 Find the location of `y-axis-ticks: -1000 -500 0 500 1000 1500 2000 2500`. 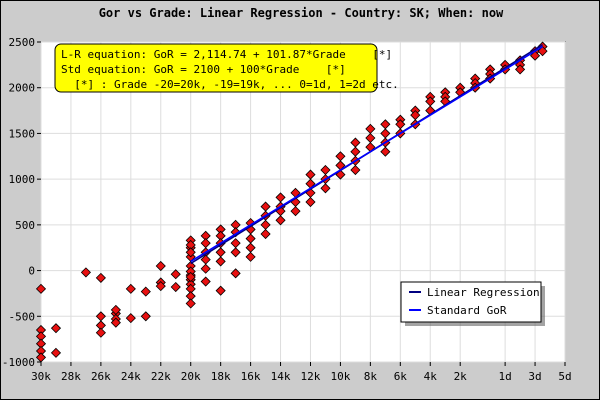

y-axis-ticks: -1000 -500 0 500 1000 1500 2000 2500 is located at coordinates (21, 202).